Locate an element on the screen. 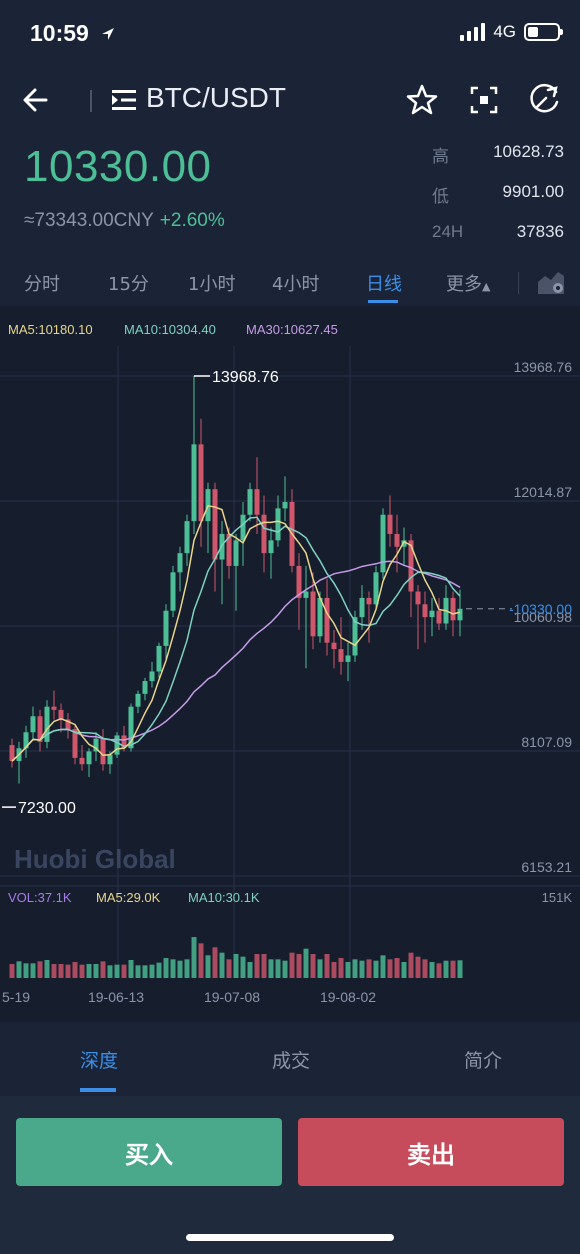  tab-timeshare: 分时 is located at coordinates (42, 284).